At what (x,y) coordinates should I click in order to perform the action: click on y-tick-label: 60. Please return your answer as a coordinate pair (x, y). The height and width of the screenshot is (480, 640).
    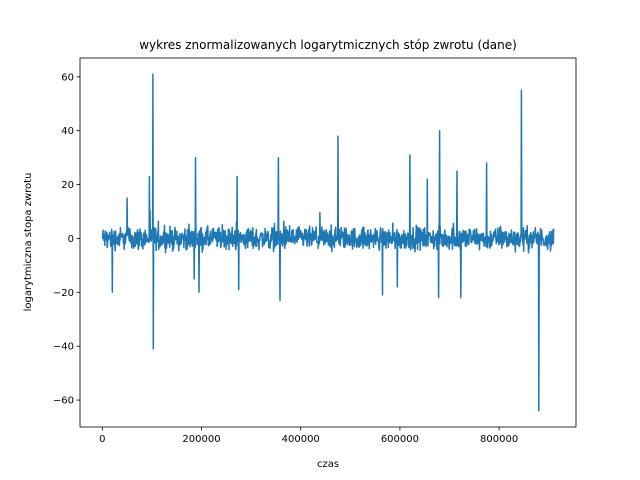
    Looking at the image, I should click on (67, 77).